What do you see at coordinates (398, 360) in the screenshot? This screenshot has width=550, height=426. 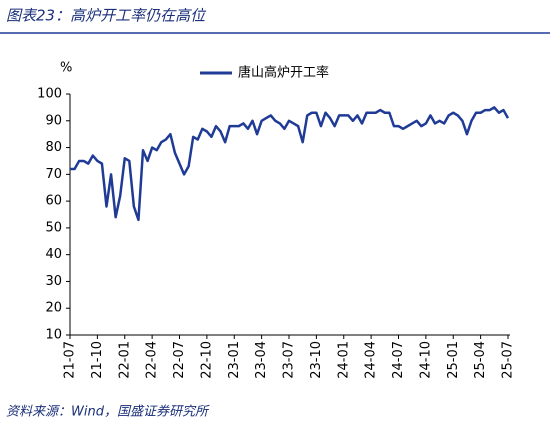 I see `x-tick-label: 24-07` at bounding box center [398, 360].